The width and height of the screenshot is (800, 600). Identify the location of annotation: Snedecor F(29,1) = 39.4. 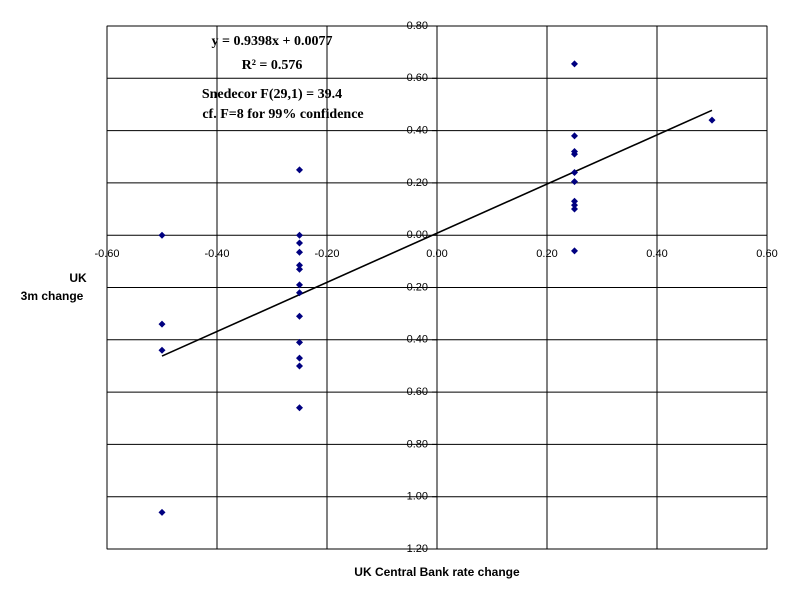
(272, 94).